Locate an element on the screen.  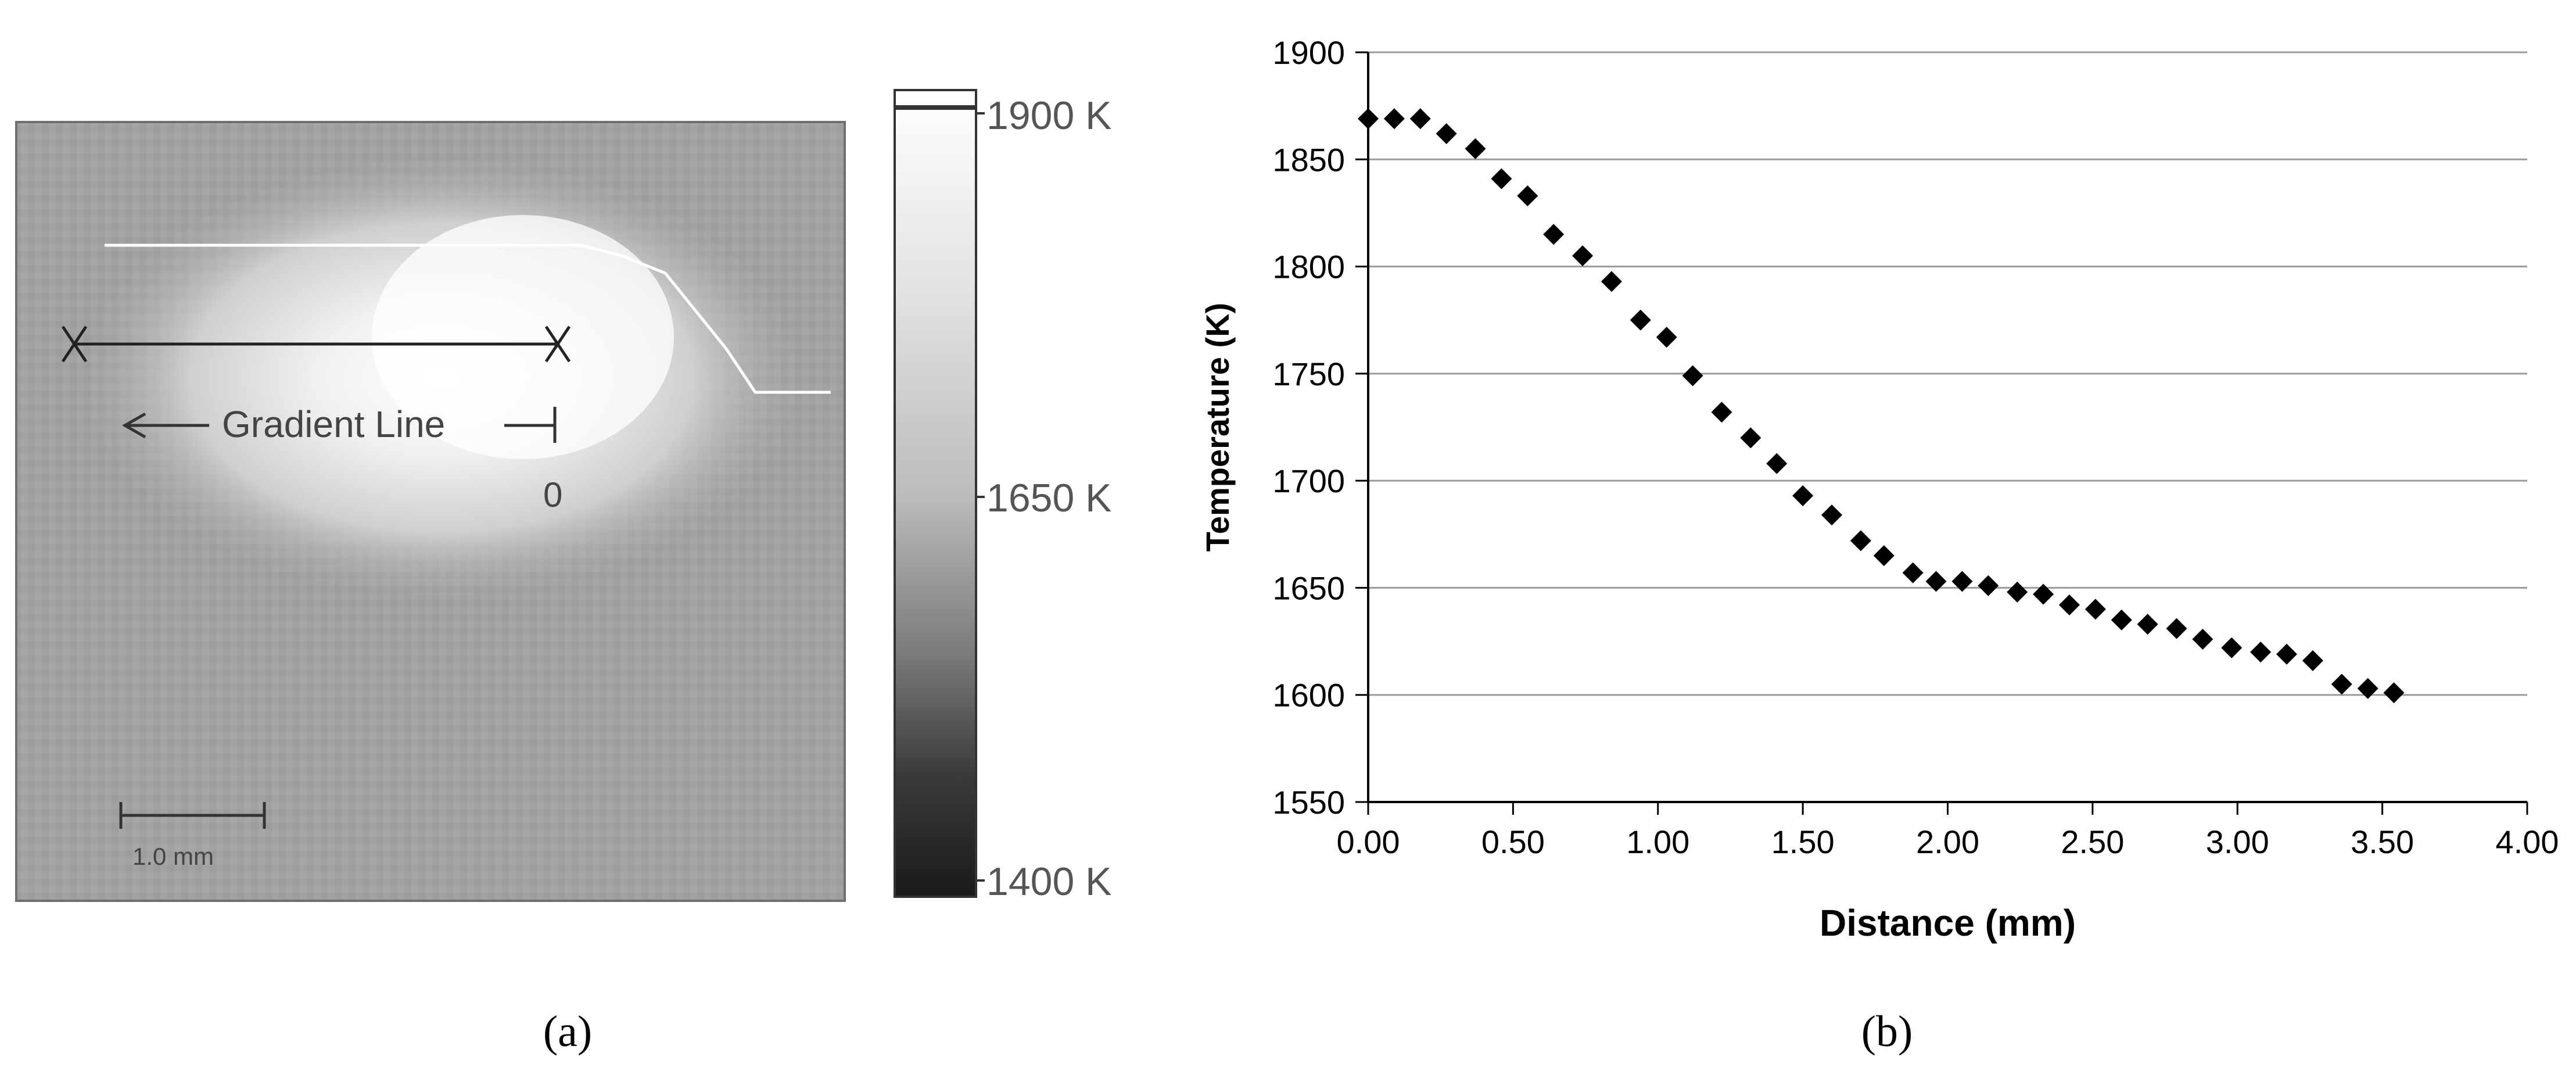
scale-bar-label: 1.0 mm is located at coordinates (173, 856).